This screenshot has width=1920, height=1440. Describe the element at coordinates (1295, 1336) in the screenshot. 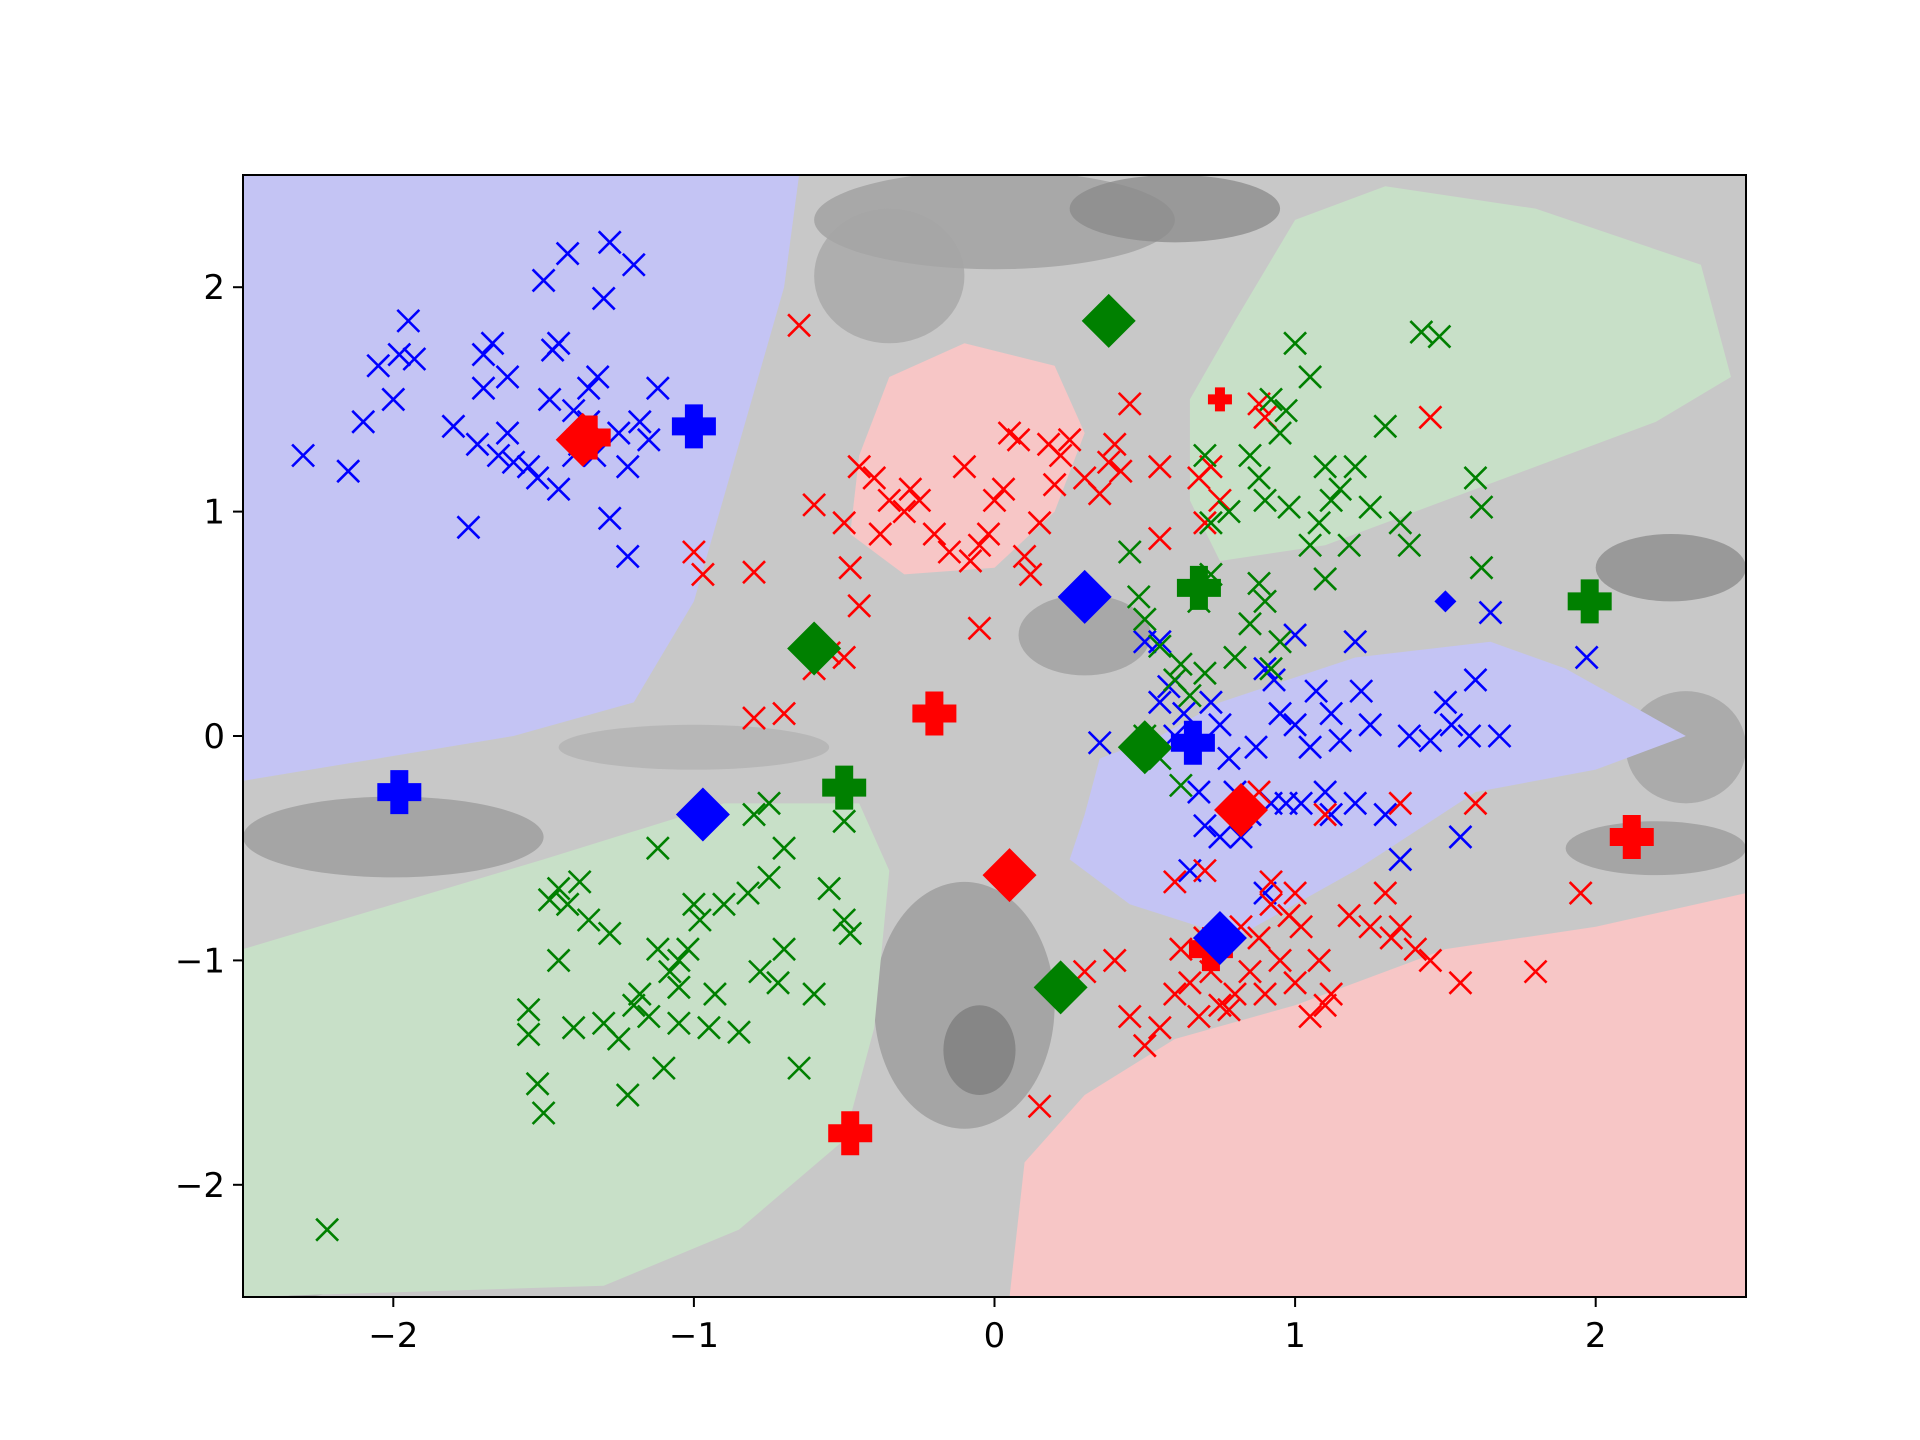

I see `x-tick-label: 1` at that location.